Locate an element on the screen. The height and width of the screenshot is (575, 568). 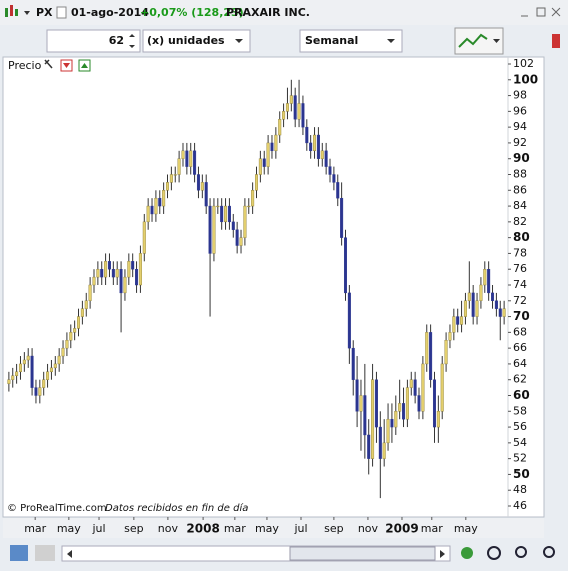
spinner is located at coordinates (132, 41).